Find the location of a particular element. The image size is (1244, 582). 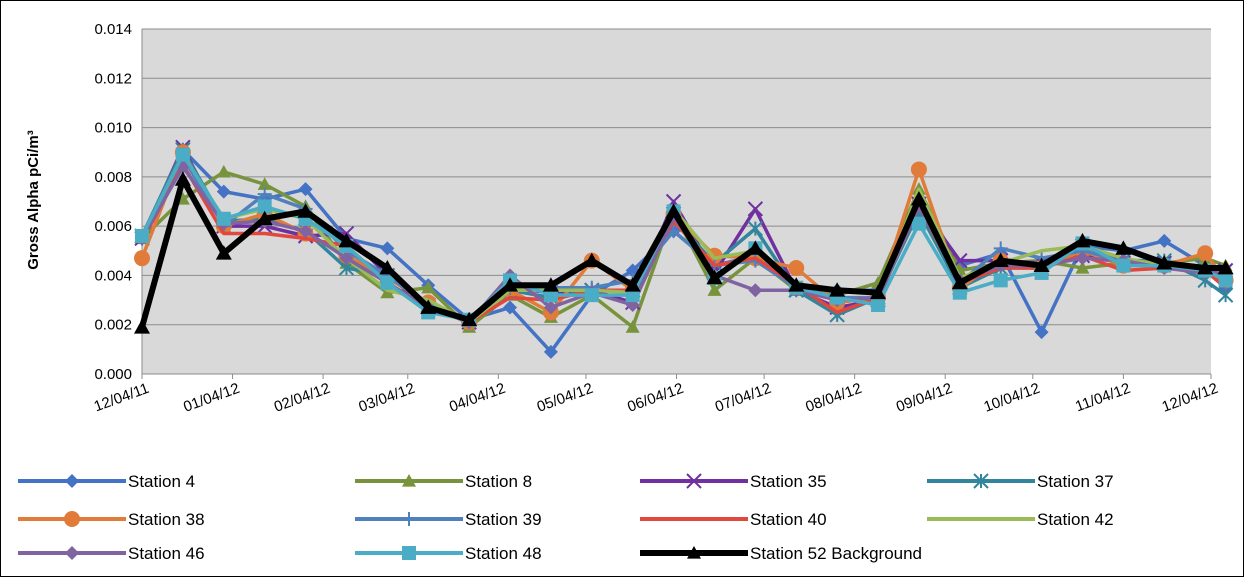

legend-item: Station 39 is located at coordinates (448, 519).